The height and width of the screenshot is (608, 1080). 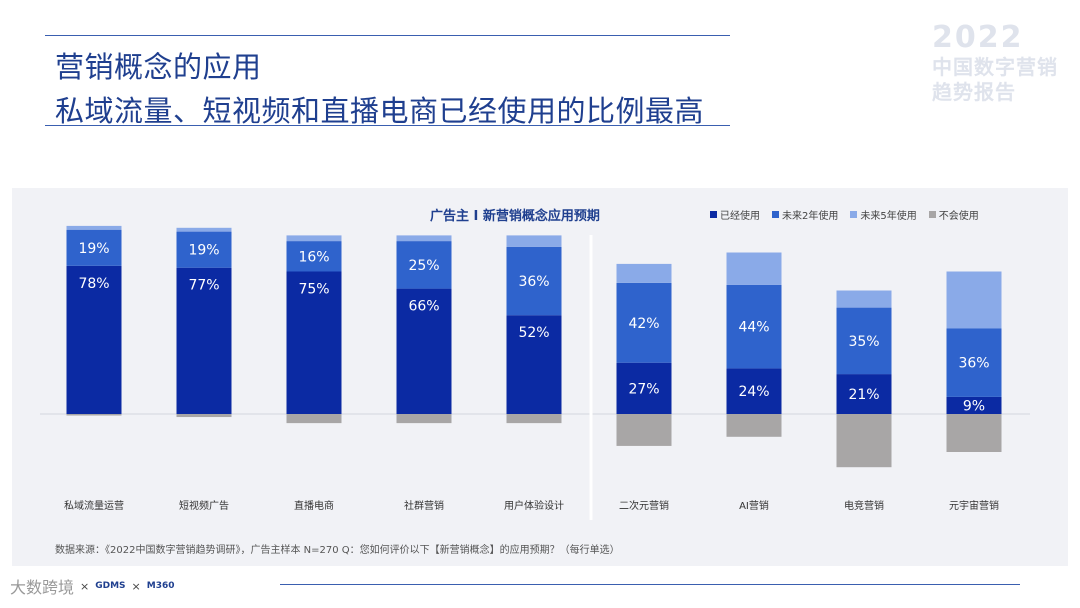 I want to click on legend-item-5yr: 未来5年使用, so click(x=883, y=214).